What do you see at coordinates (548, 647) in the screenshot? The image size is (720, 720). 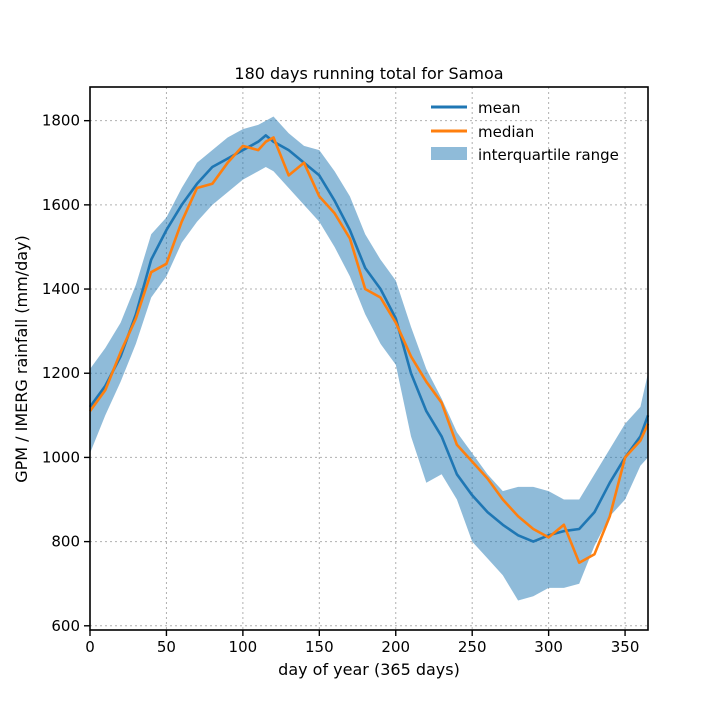 I see `x-tick-label: 300` at bounding box center [548, 647].